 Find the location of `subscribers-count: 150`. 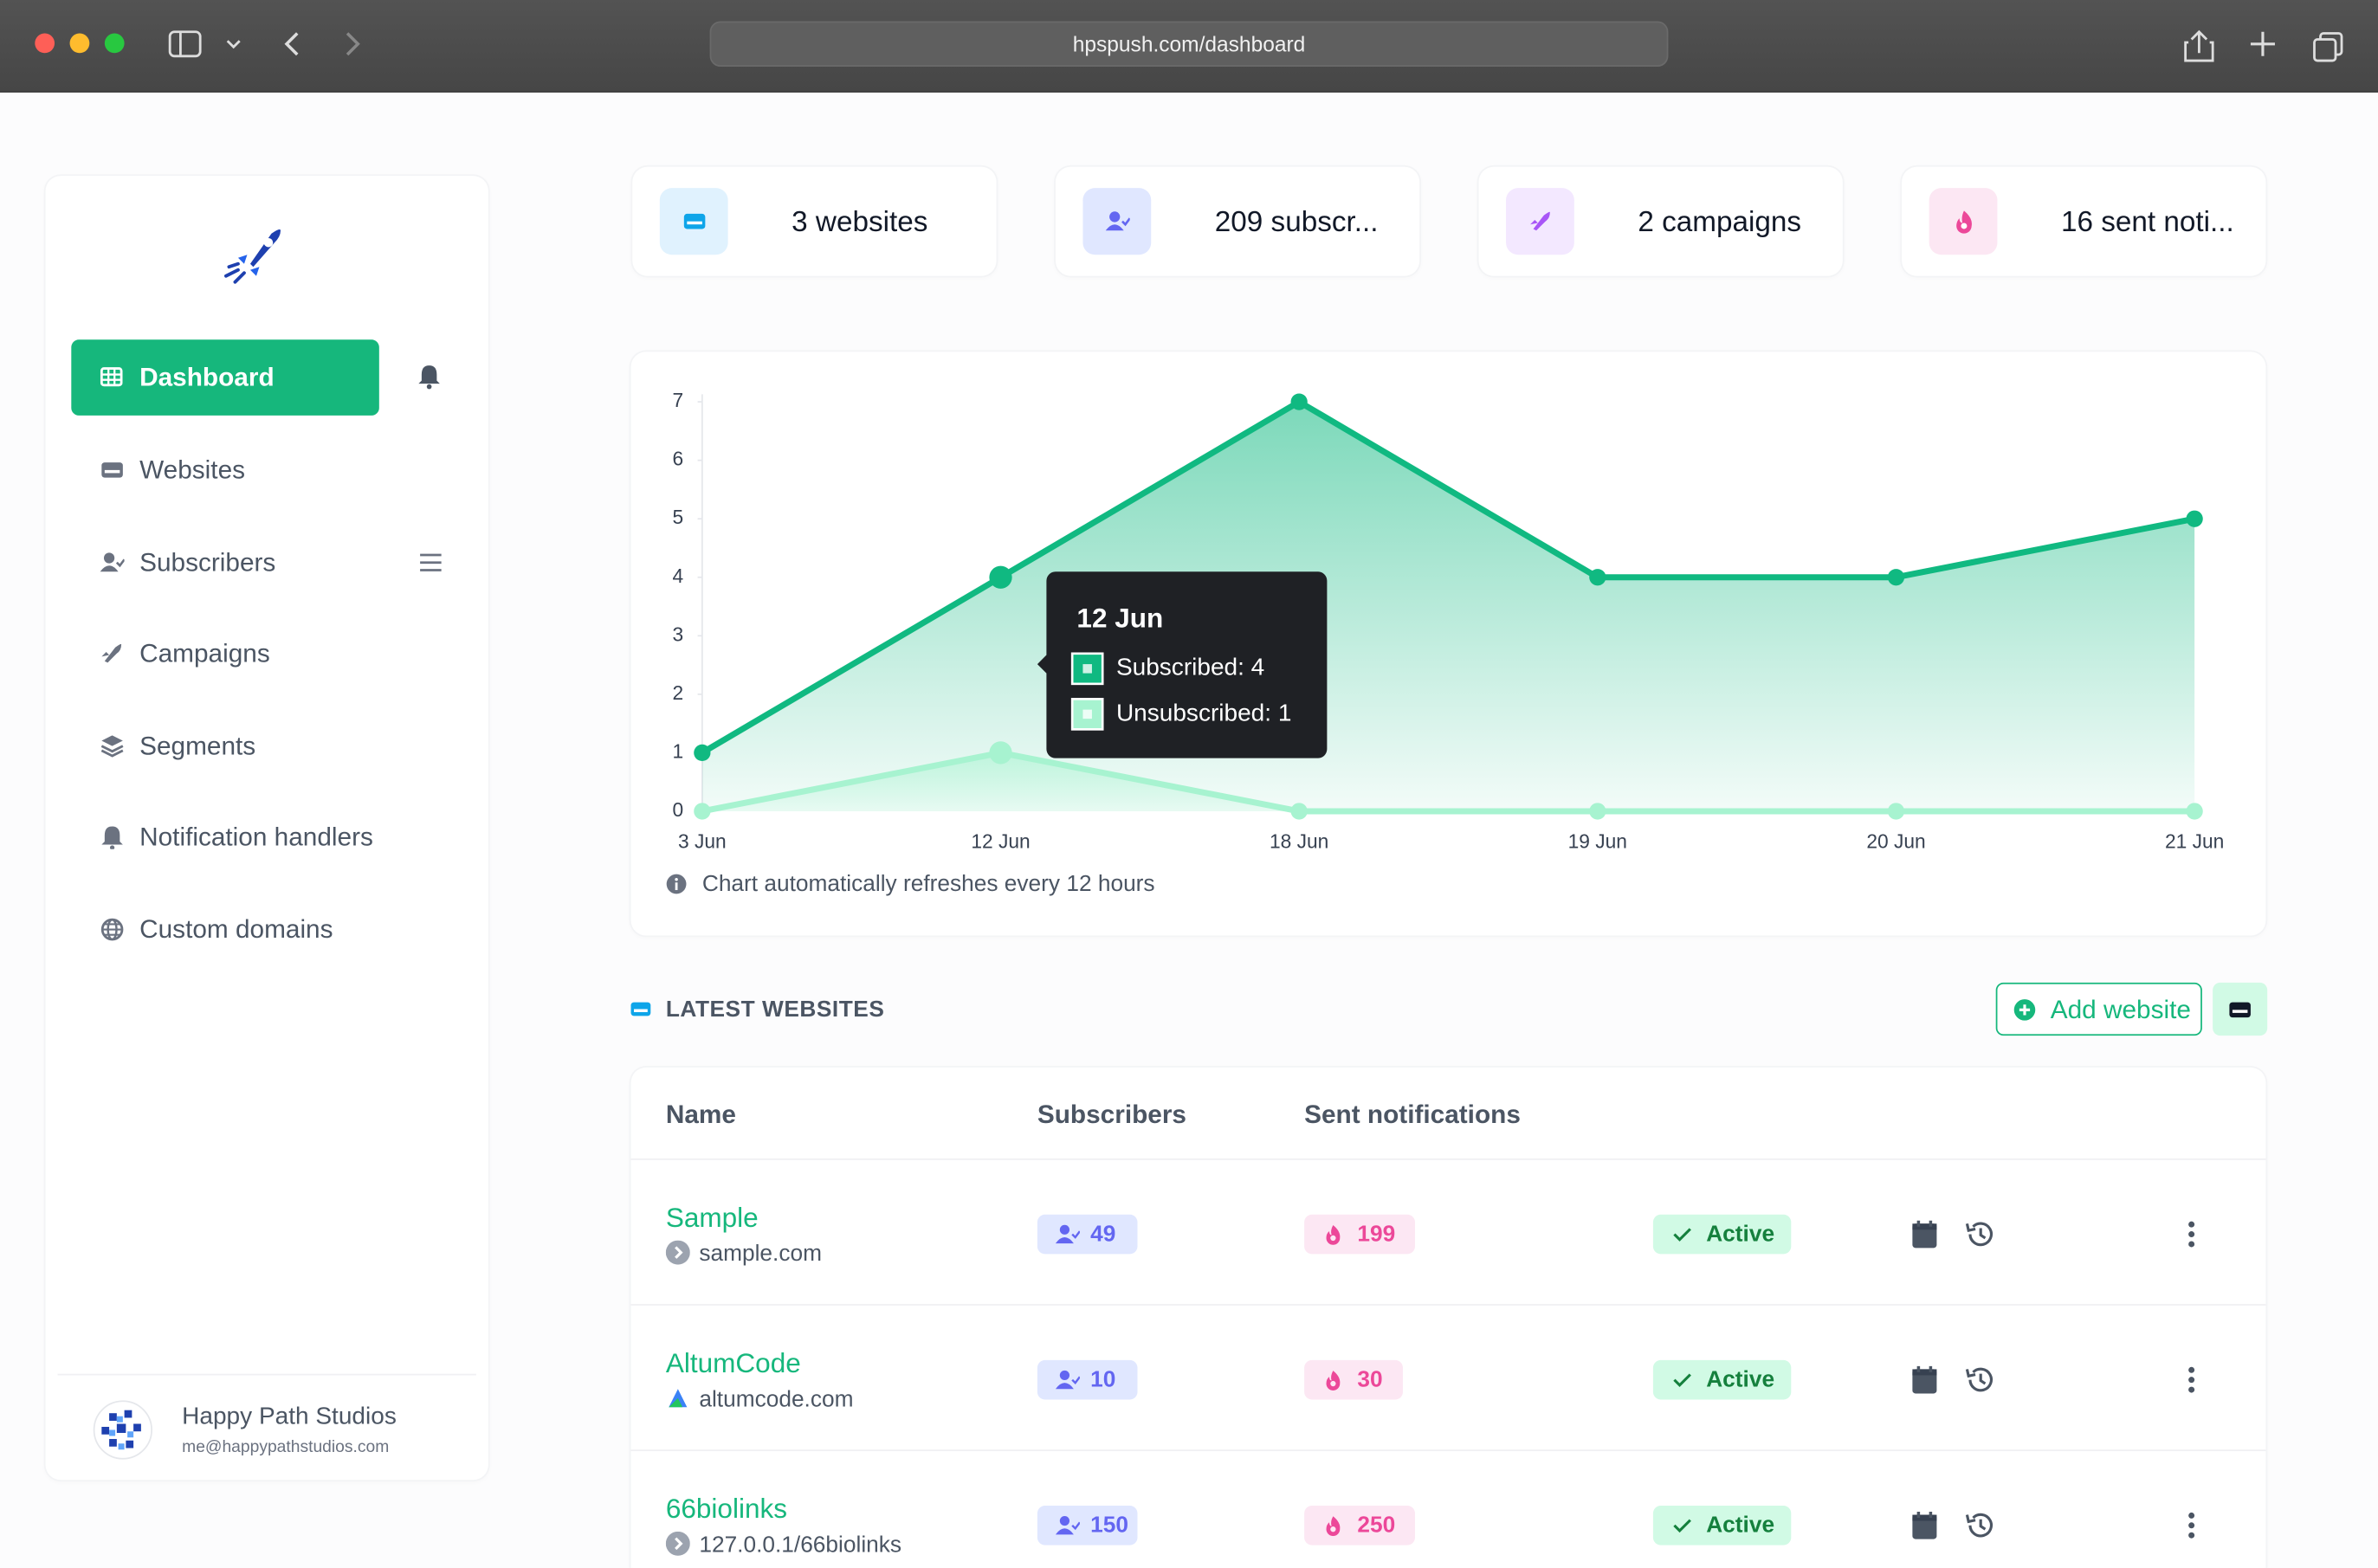

subscribers-count: 150 is located at coordinates (1109, 1525).